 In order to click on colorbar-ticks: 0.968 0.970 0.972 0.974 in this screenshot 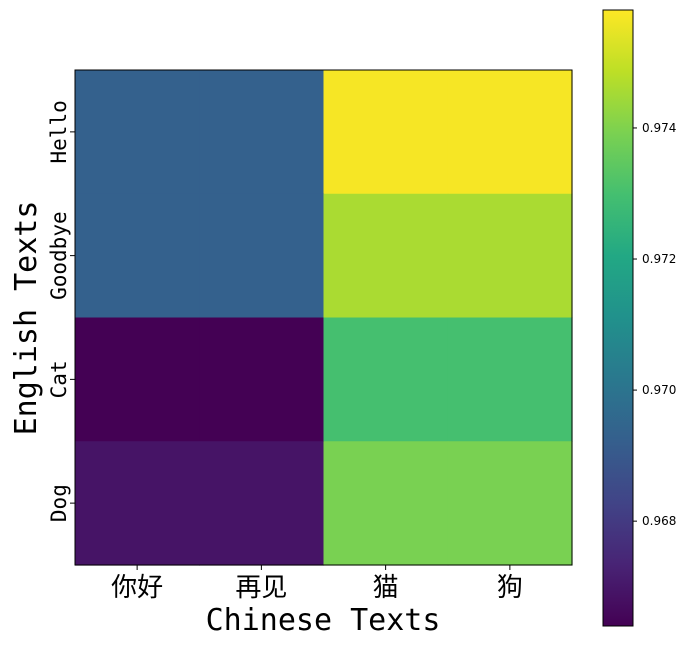, I will do `click(654, 324)`.